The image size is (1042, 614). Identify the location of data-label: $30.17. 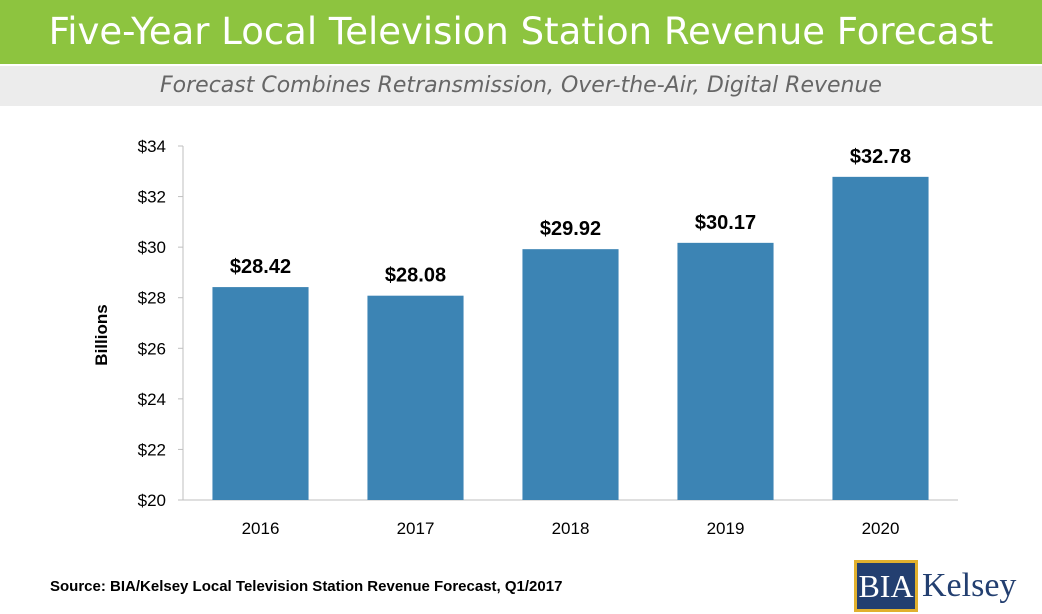
(725, 223).